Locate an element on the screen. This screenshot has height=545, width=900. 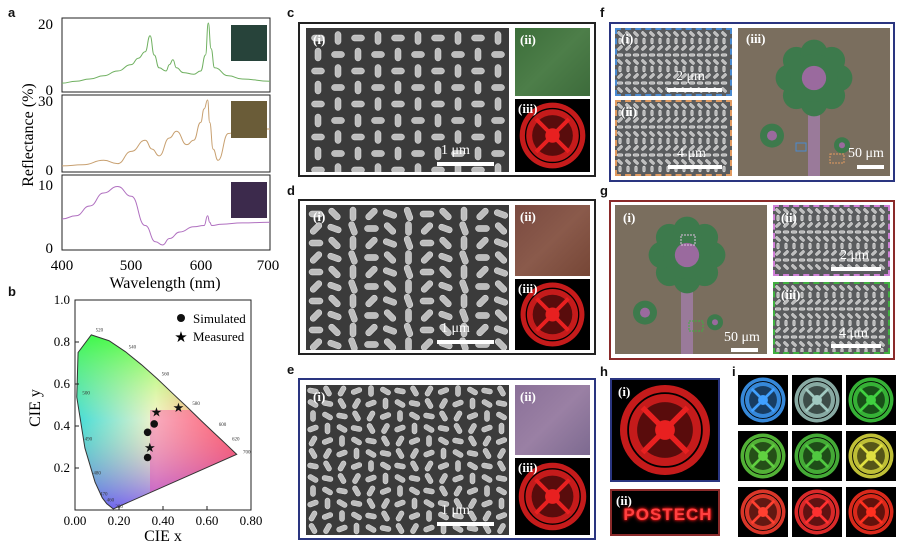
locus-wavelength-label: 500 is located at coordinates (86, 394).